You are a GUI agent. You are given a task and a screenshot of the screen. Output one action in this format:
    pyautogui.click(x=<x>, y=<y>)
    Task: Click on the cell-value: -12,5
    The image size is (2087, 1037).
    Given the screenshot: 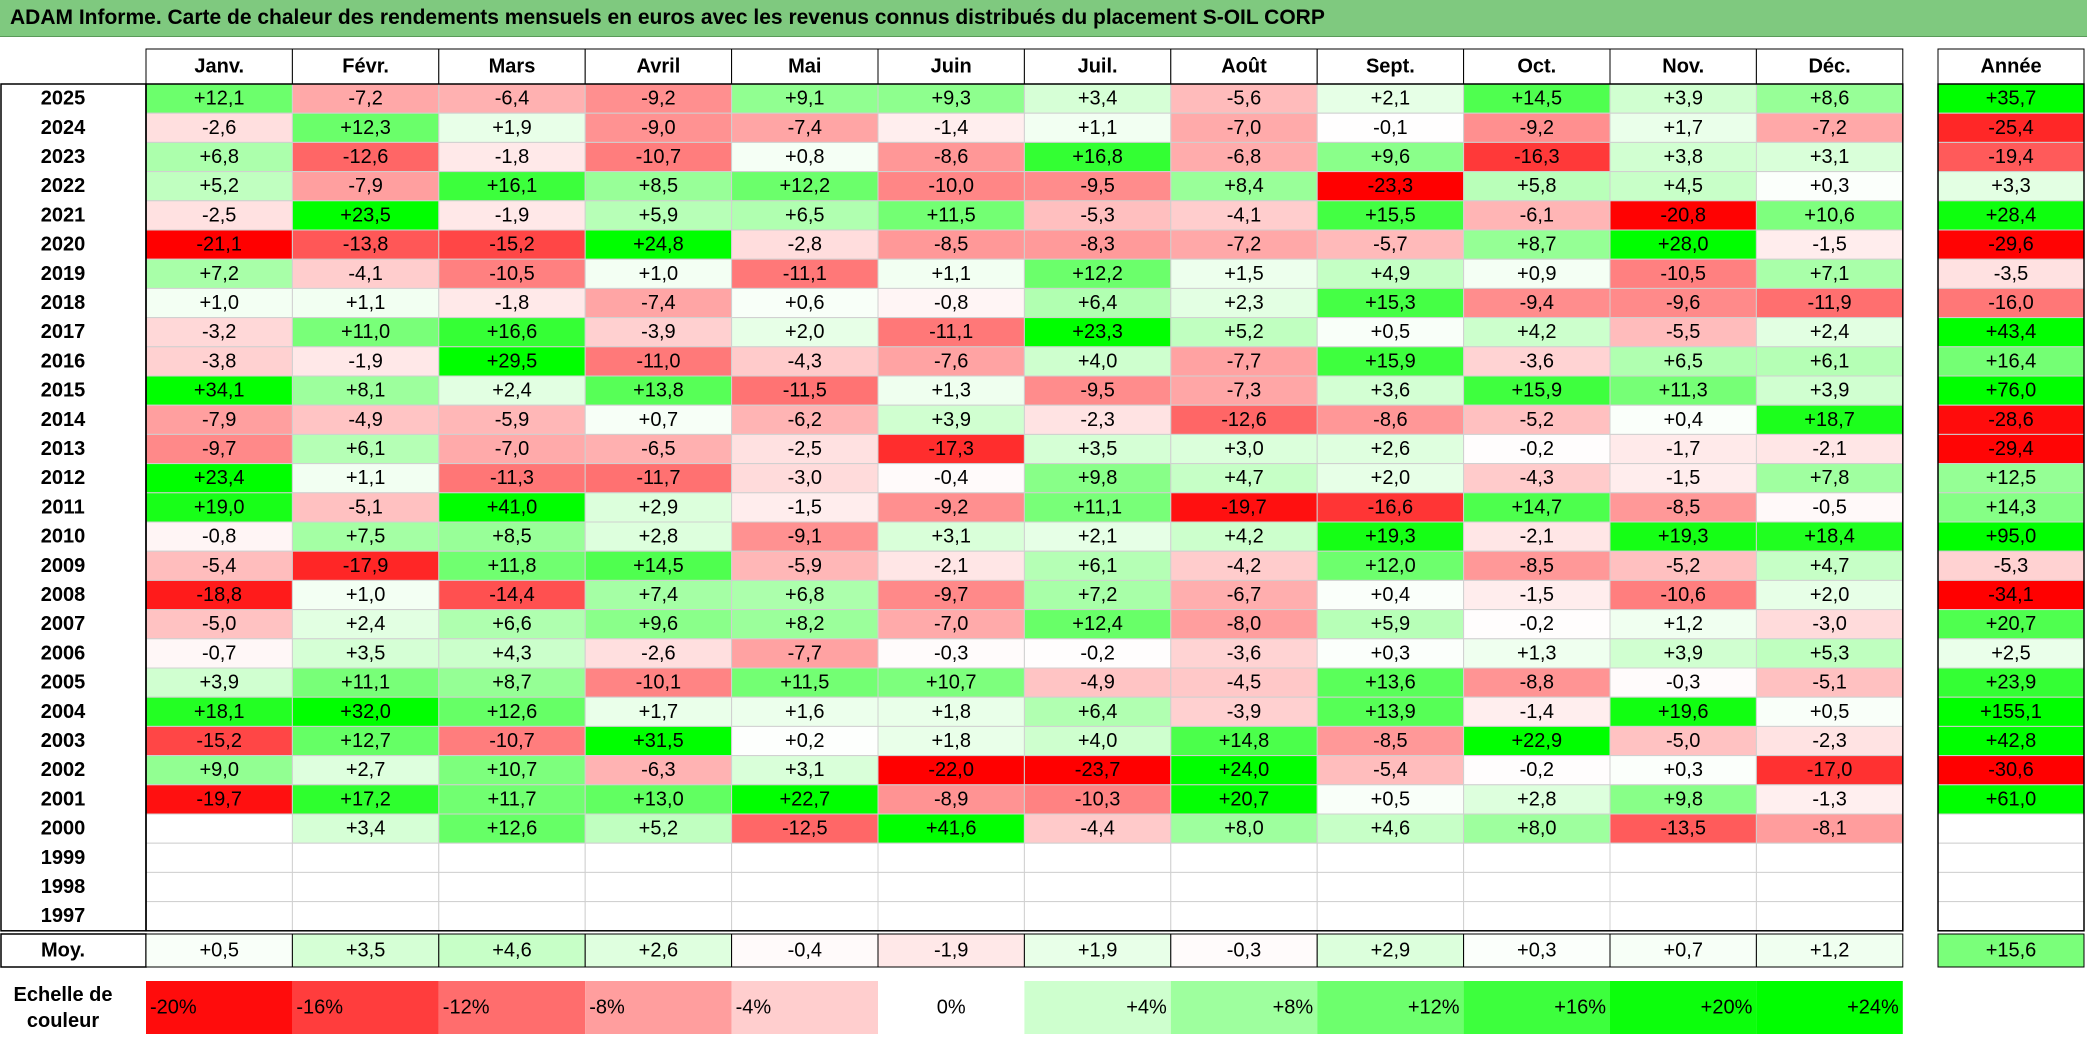 What is the action you would take?
    pyautogui.click(x=805, y=829)
    